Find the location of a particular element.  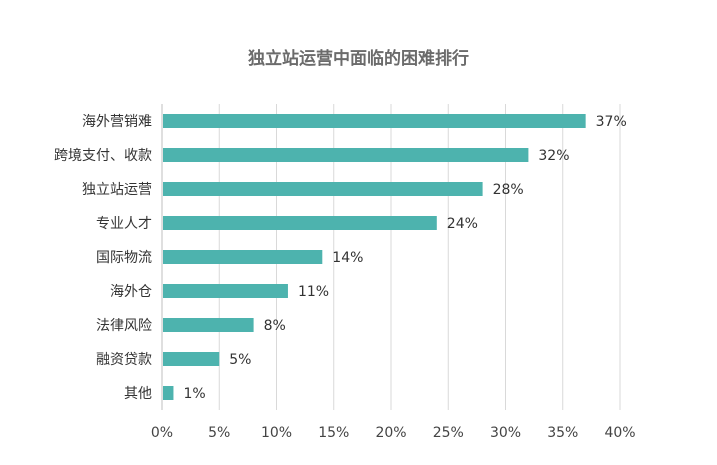

x-tick-label: 30% is located at coordinates (505, 433).